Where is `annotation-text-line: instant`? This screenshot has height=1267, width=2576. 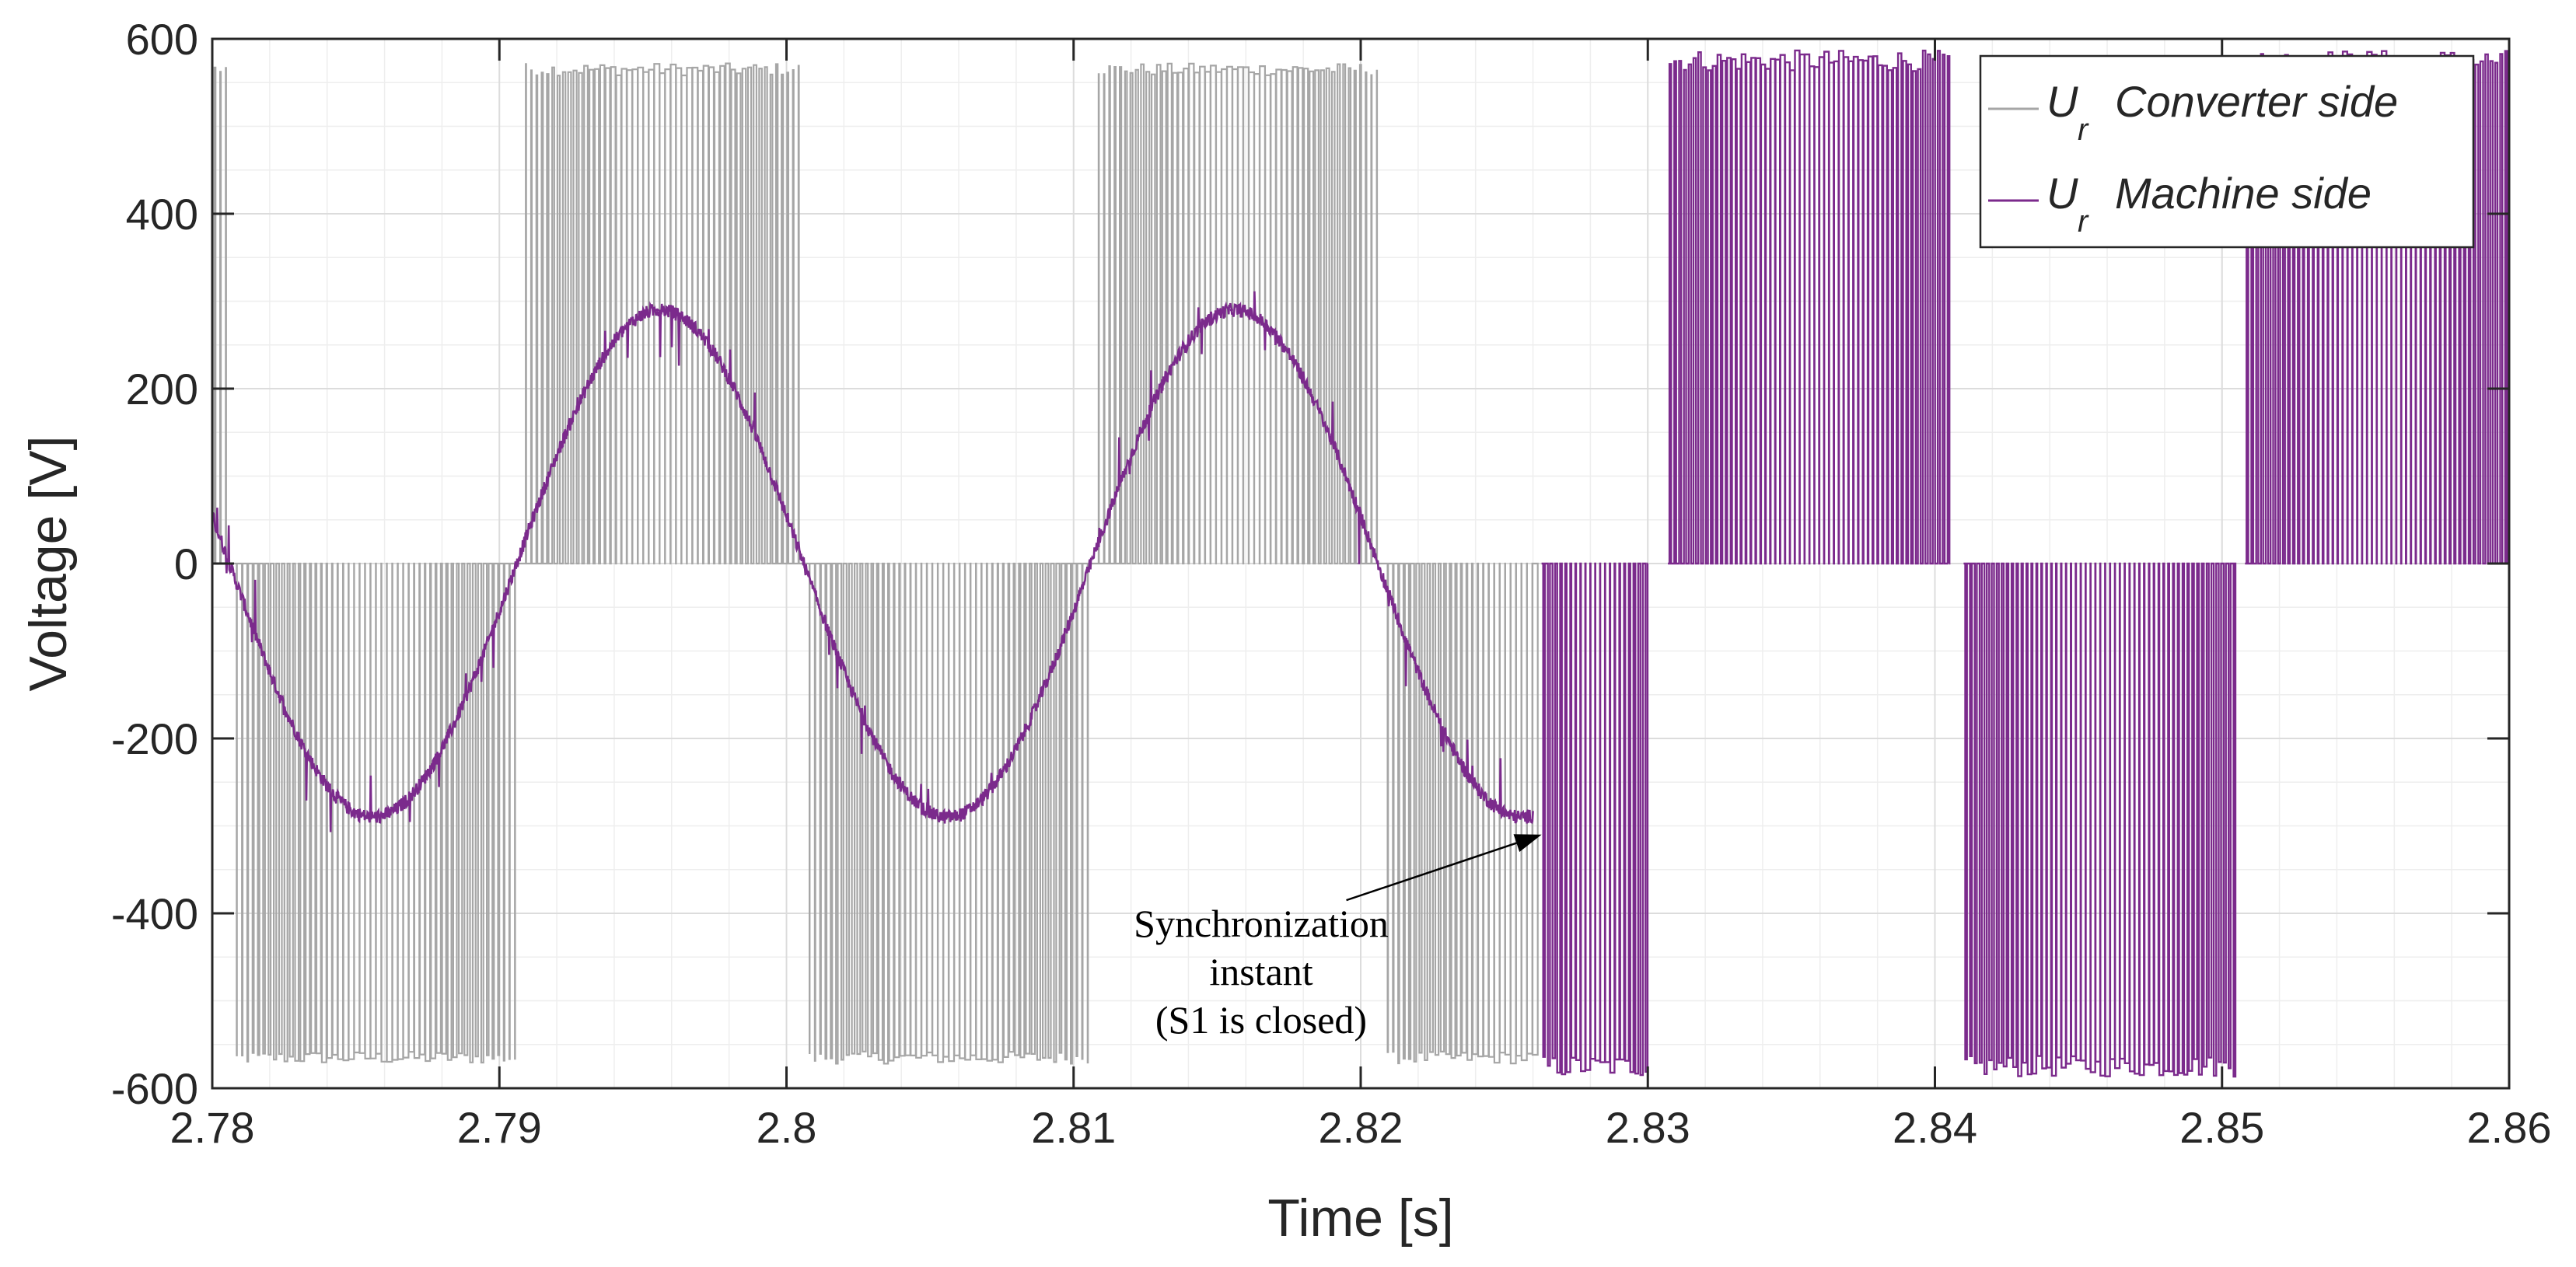 annotation-text-line: instant is located at coordinates (1260, 971).